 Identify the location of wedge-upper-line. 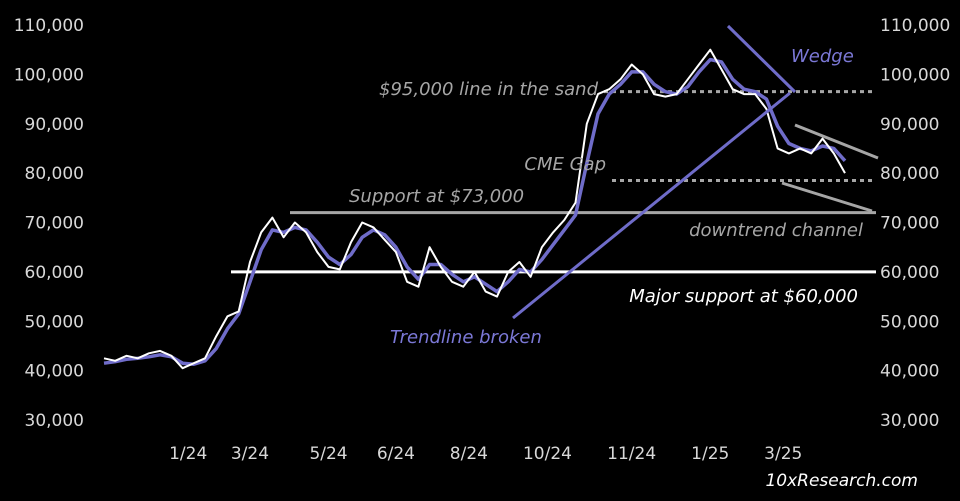
(761, 59).